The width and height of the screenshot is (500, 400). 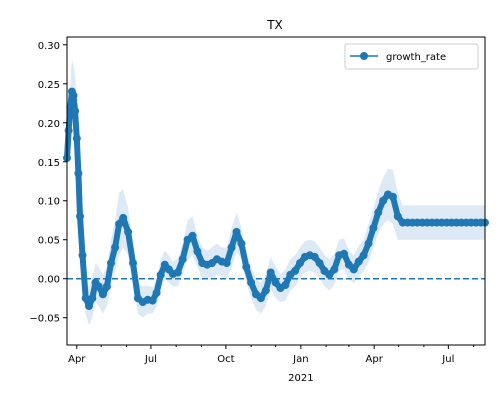 I want to click on x-year-label: 2021, so click(x=300, y=378).